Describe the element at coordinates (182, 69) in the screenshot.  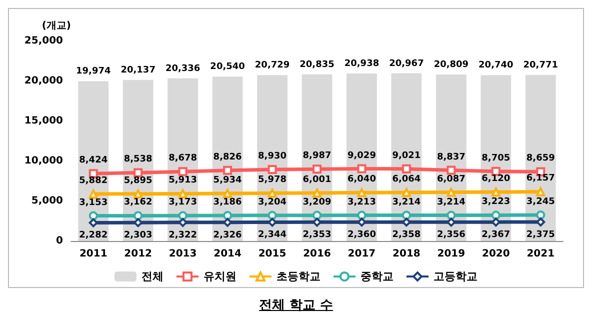
I see `data-label: 20,336` at that location.